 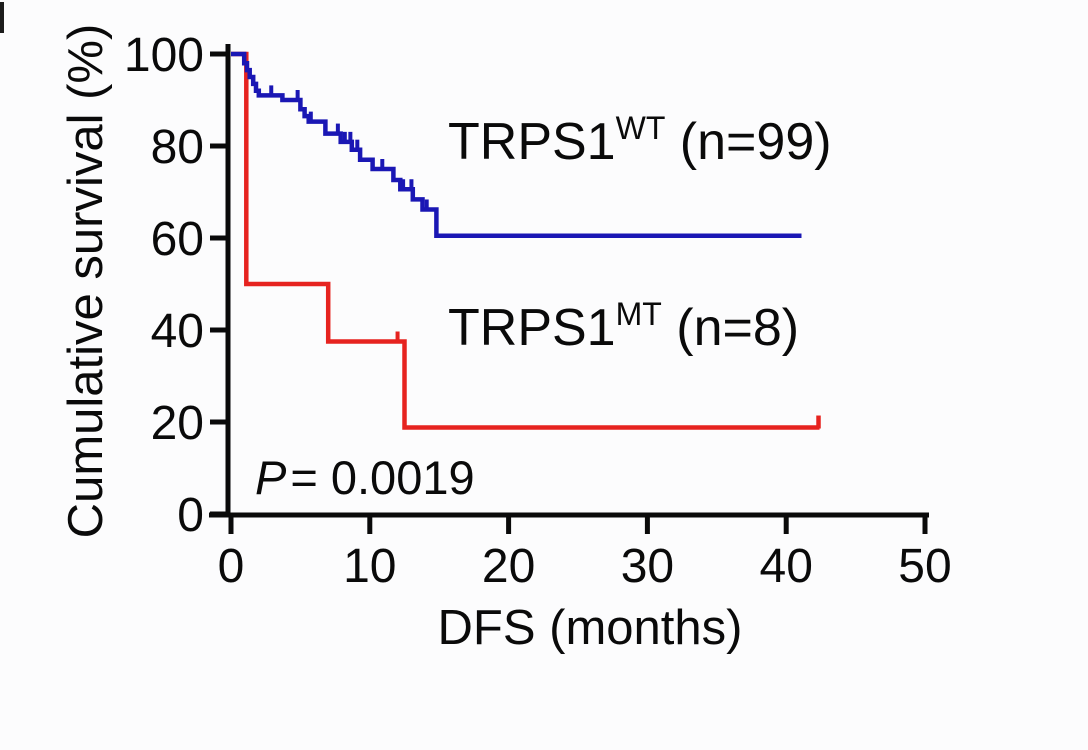 I want to click on p-value-symbol: P, so click(x=271, y=477).